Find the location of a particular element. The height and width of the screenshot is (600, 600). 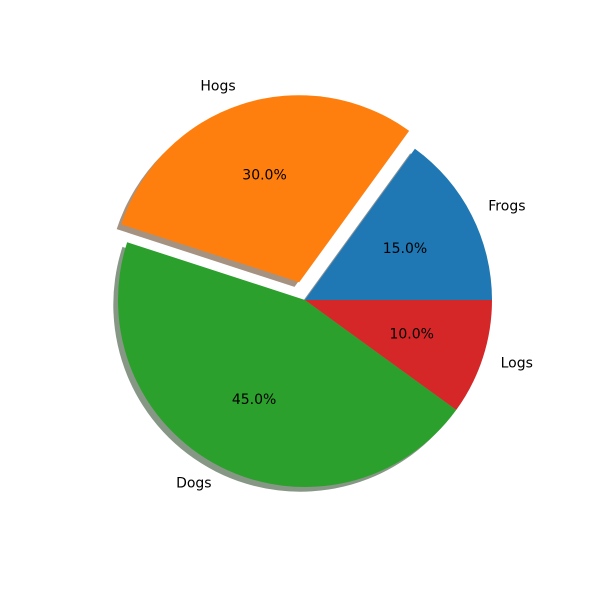

slice-pct-dogs: 45.0% is located at coordinates (254, 400).